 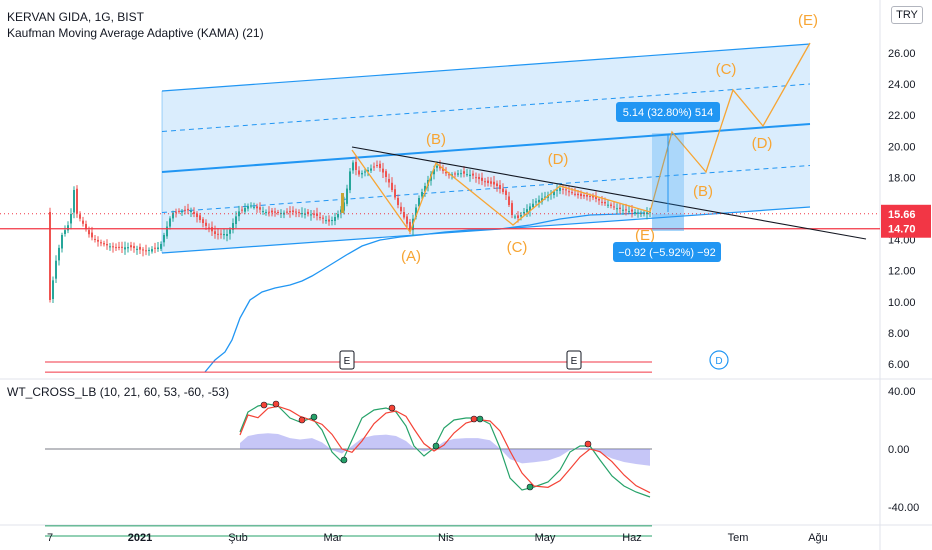 What do you see at coordinates (906, 213) in the screenshot?
I see `current-price-badge-bg` at bounding box center [906, 213].